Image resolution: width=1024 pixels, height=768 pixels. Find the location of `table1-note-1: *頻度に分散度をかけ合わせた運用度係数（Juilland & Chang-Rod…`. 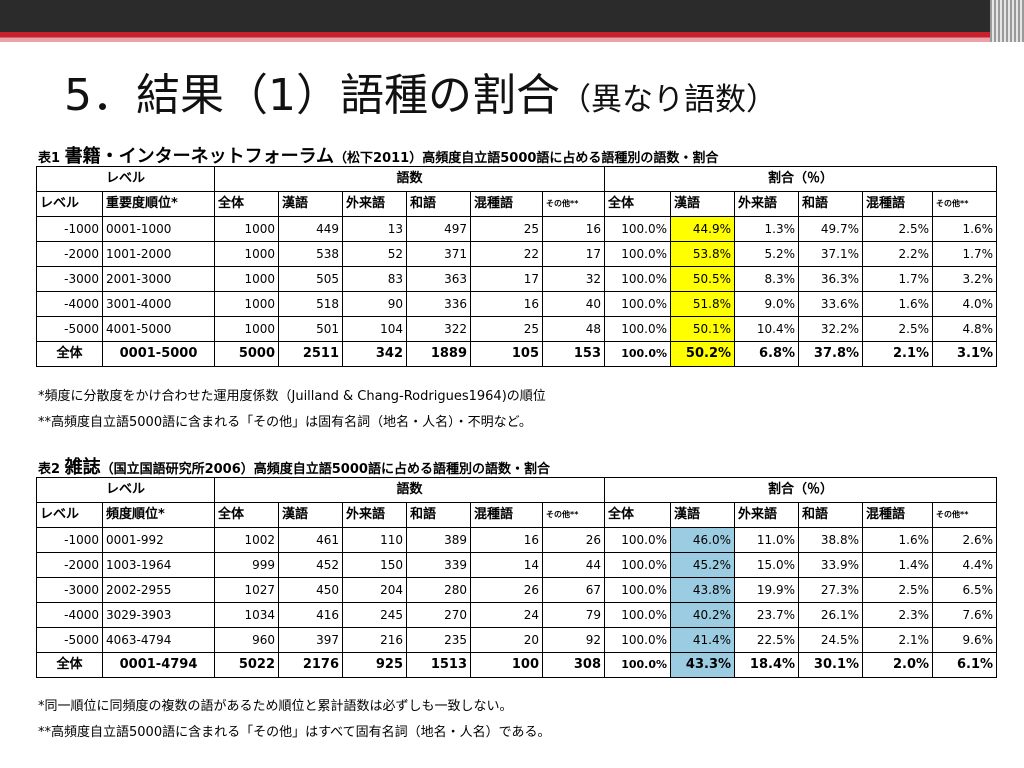

table1-note-1: *頻度に分散度をかけ合わせた運用度係数（Juilland & Chang-Rod… is located at coordinates (292, 396).